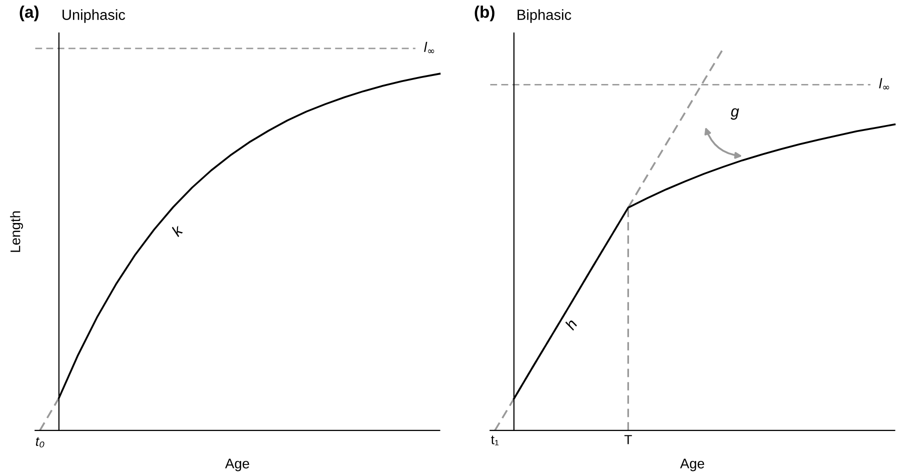  Describe the element at coordinates (735, 114) in the screenshot. I see `annotation: g` at that location.